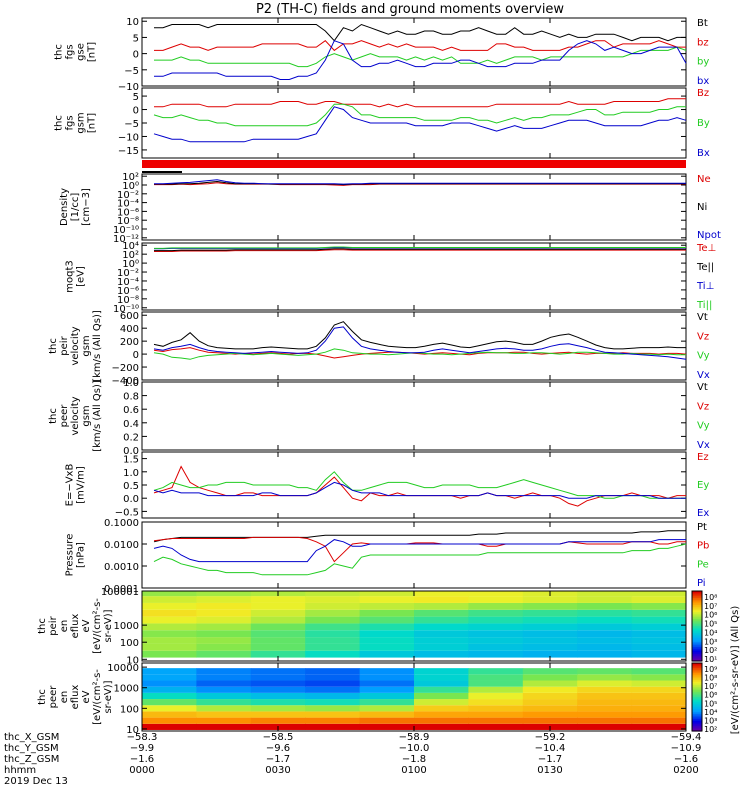 The height and width of the screenshot is (800, 750). What do you see at coordinates (86, 625) in the screenshot?
I see `y-axis-label: eV` at bounding box center [86, 625].